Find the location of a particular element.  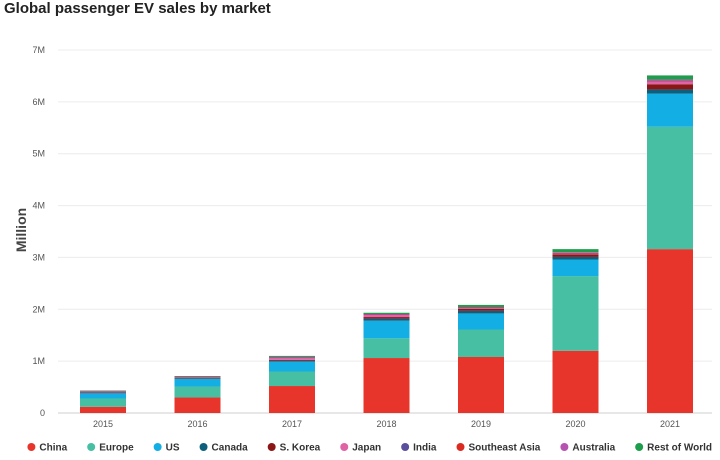

x-axis-ticks: 2015 2016 2017 2018 2019 2020 2021 is located at coordinates (386, 424).